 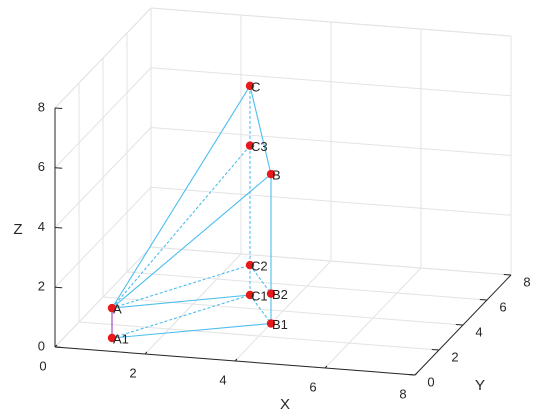 What do you see at coordinates (255, 86) in the screenshot?
I see `point-label: C` at bounding box center [255, 86].